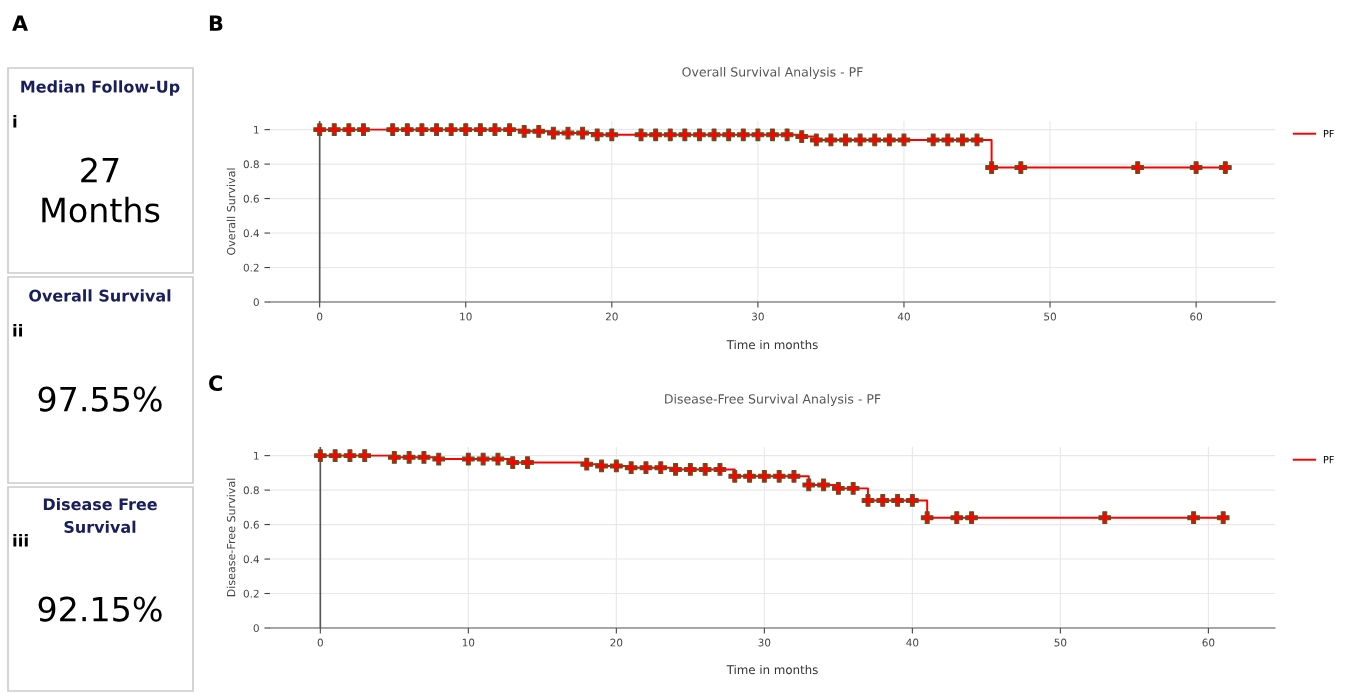 Image resolution: width=1347 pixels, height=693 pixels. I want to click on text: 97.55%, so click(100, 399).